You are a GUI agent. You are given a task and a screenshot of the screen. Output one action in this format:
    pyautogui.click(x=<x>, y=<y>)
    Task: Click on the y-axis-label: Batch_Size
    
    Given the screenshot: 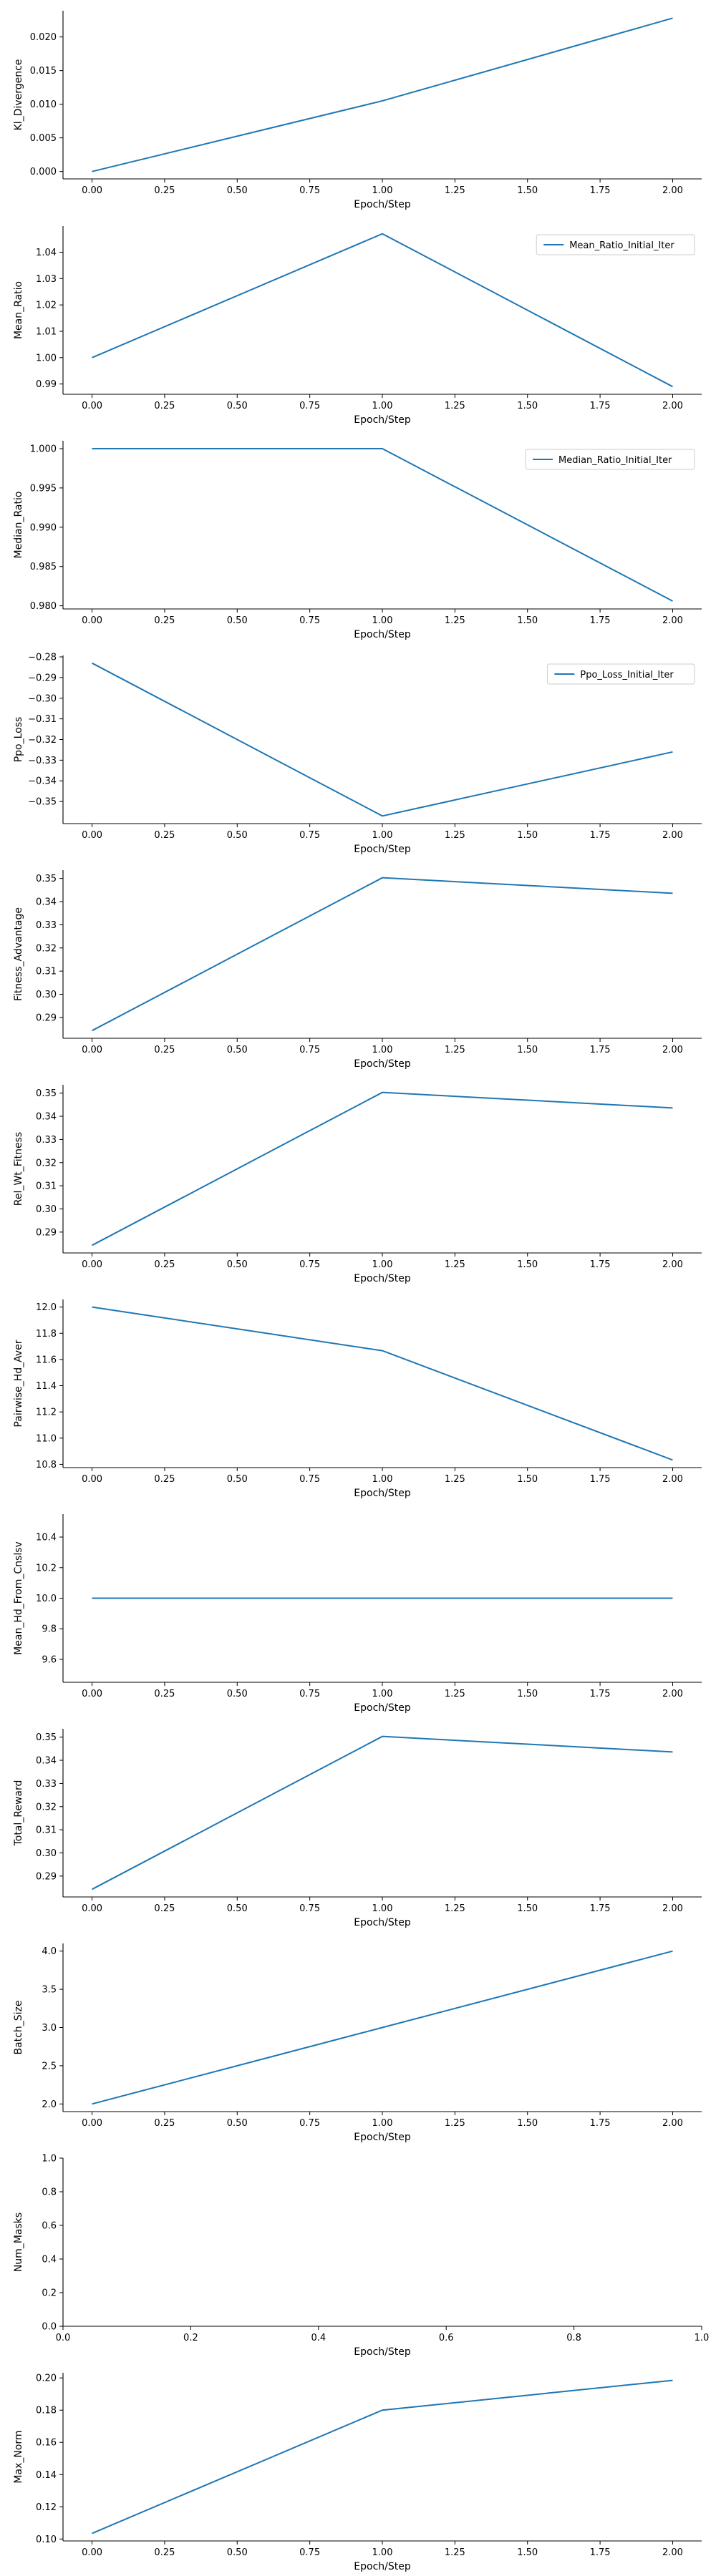 What is the action you would take?
    pyautogui.click(x=18, y=2028)
    